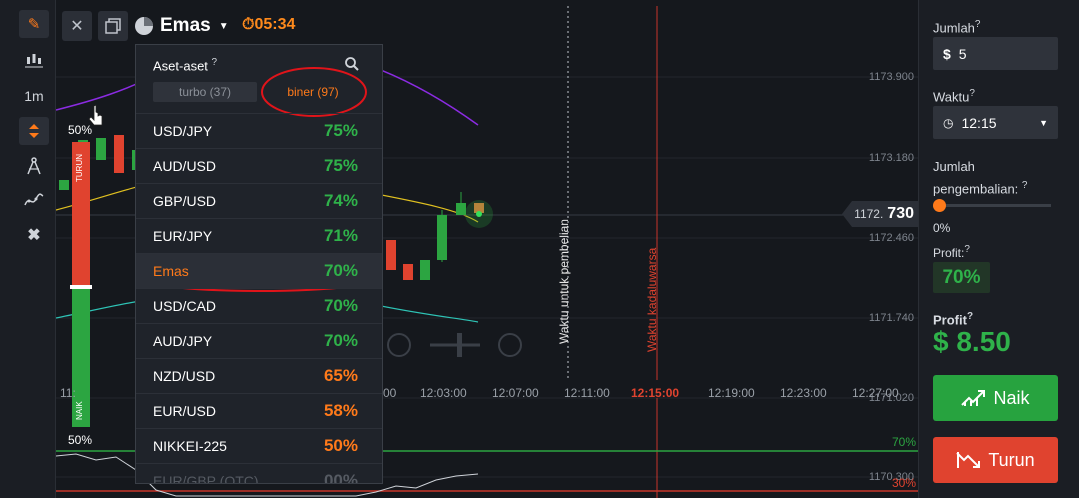  I want to click on pencil-icon: ✎, so click(34, 24).